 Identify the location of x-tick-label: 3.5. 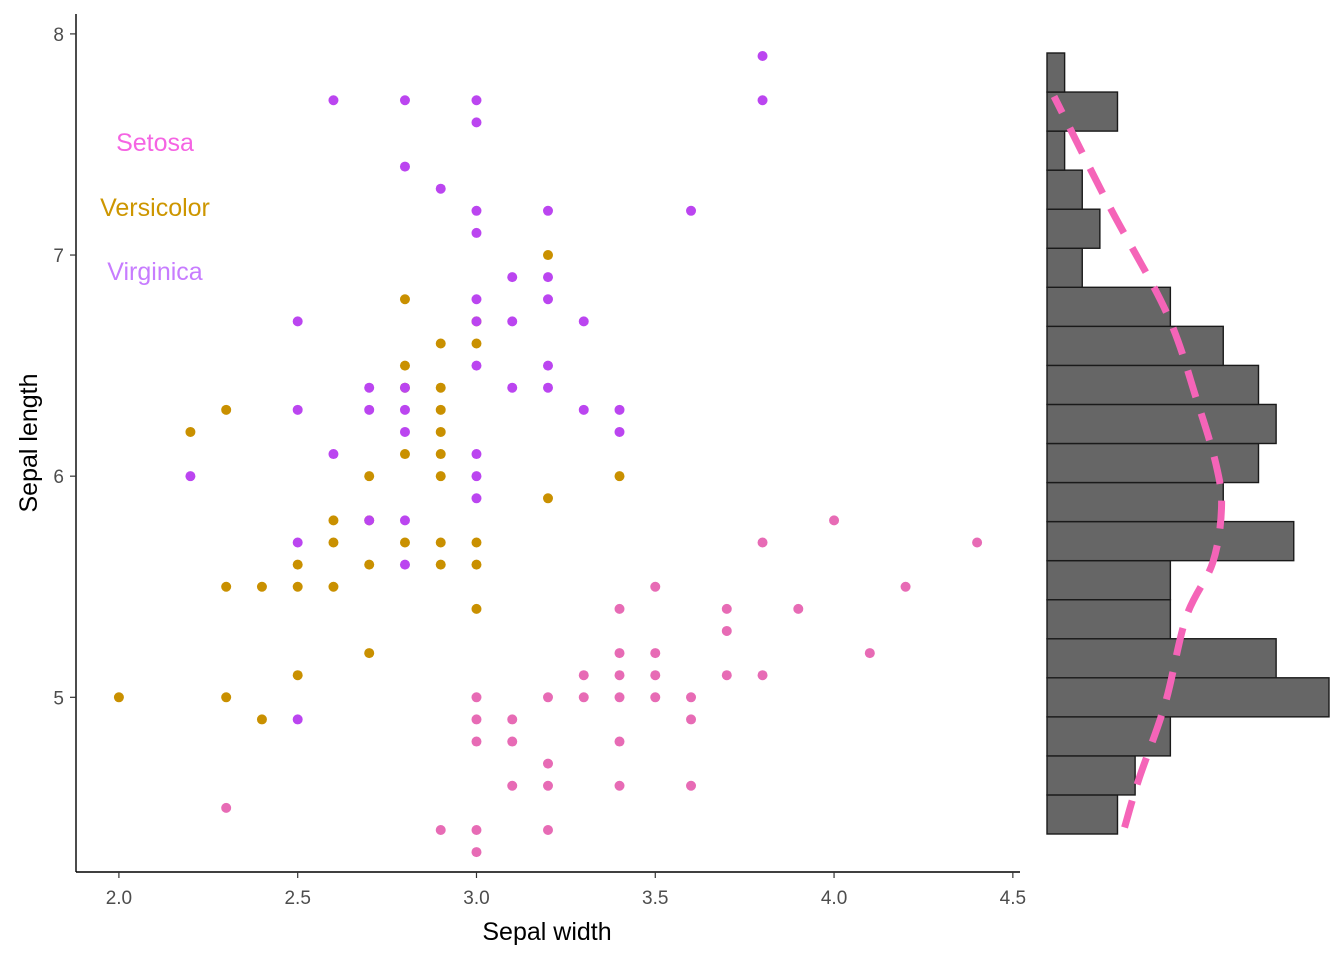
(655, 898).